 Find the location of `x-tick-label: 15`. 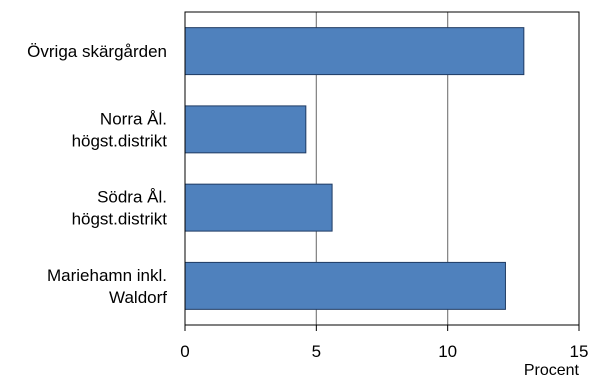

x-tick-label: 15 is located at coordinates (579, 351).